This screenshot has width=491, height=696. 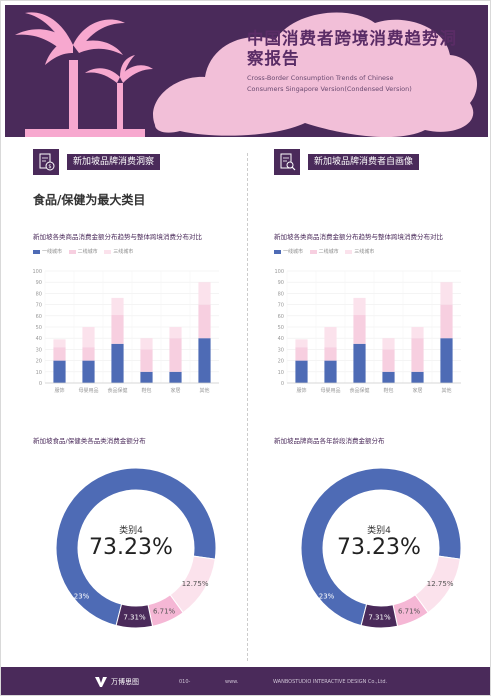 I want to click on footer-contact: 010-, so click(x=185, y=682).